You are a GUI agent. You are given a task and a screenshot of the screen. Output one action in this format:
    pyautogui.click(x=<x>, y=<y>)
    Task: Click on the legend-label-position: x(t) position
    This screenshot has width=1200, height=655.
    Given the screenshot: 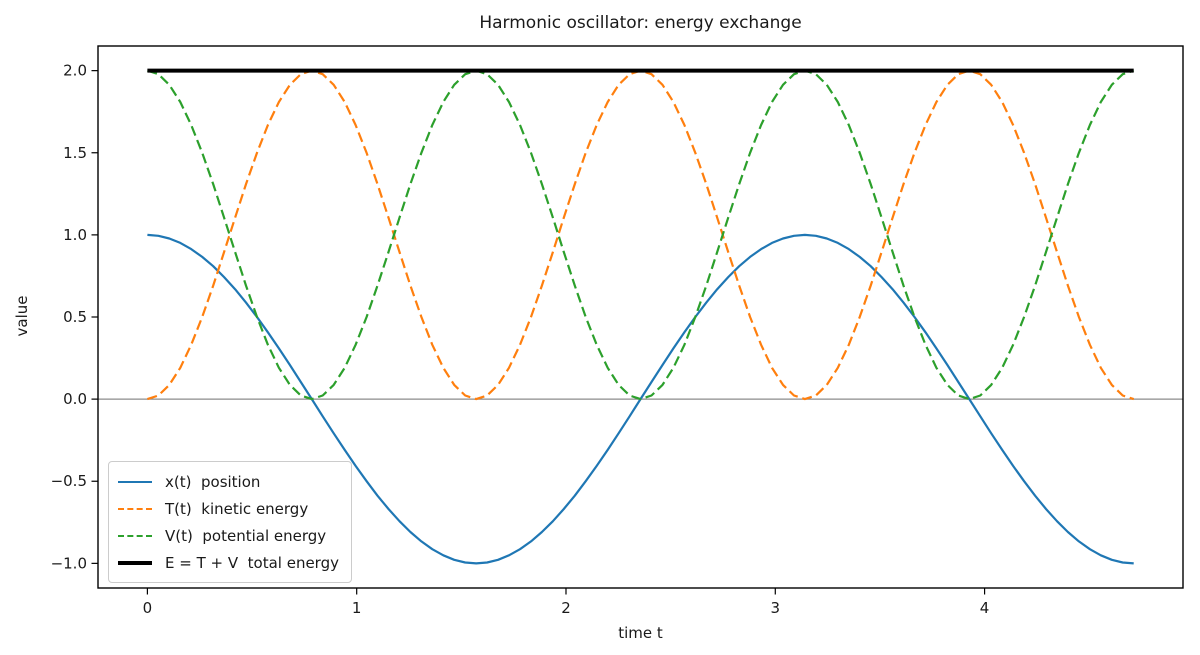 What is the action you would take?
    pyautogui.click(x=213, y=481)
    